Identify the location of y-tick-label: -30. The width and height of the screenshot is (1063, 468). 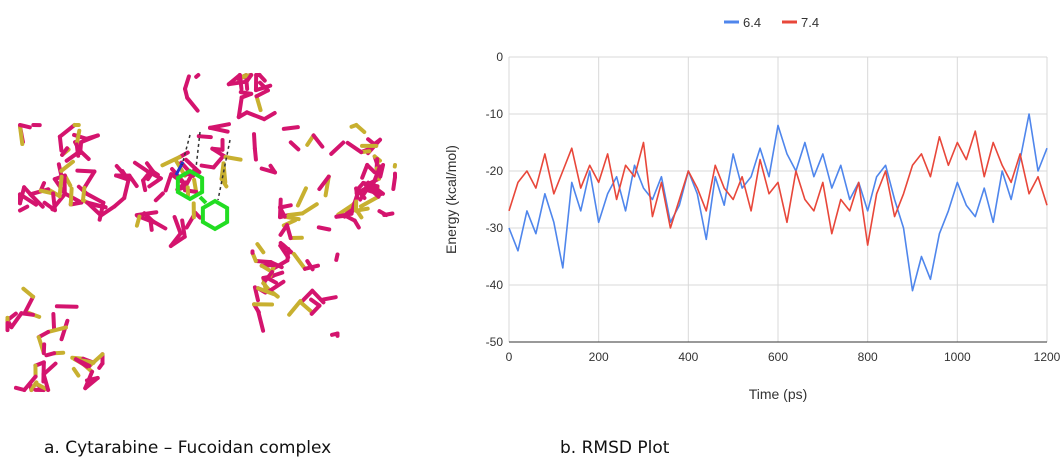
(495, 228).